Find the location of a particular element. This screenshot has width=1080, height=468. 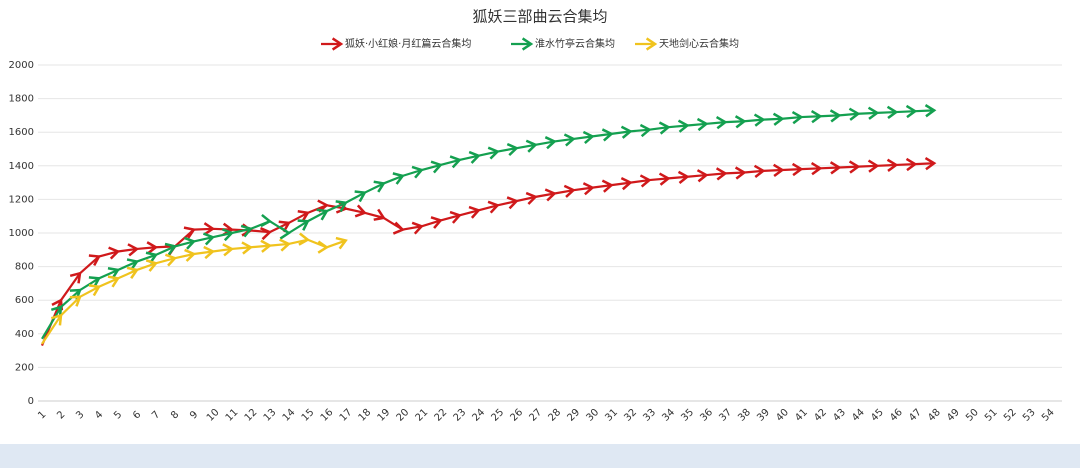

legend-label: 天地剑心云合集均 is located at coordinates (699, 43).